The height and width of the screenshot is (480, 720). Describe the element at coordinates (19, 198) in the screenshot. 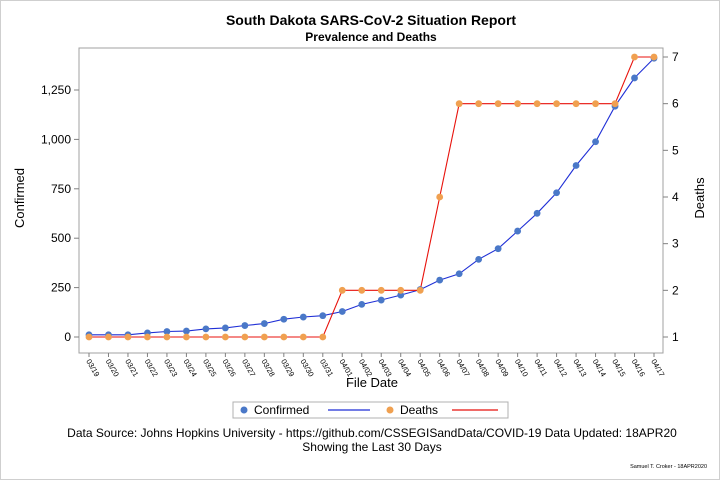

I see `y-axis-label: Confirmed` at that location.